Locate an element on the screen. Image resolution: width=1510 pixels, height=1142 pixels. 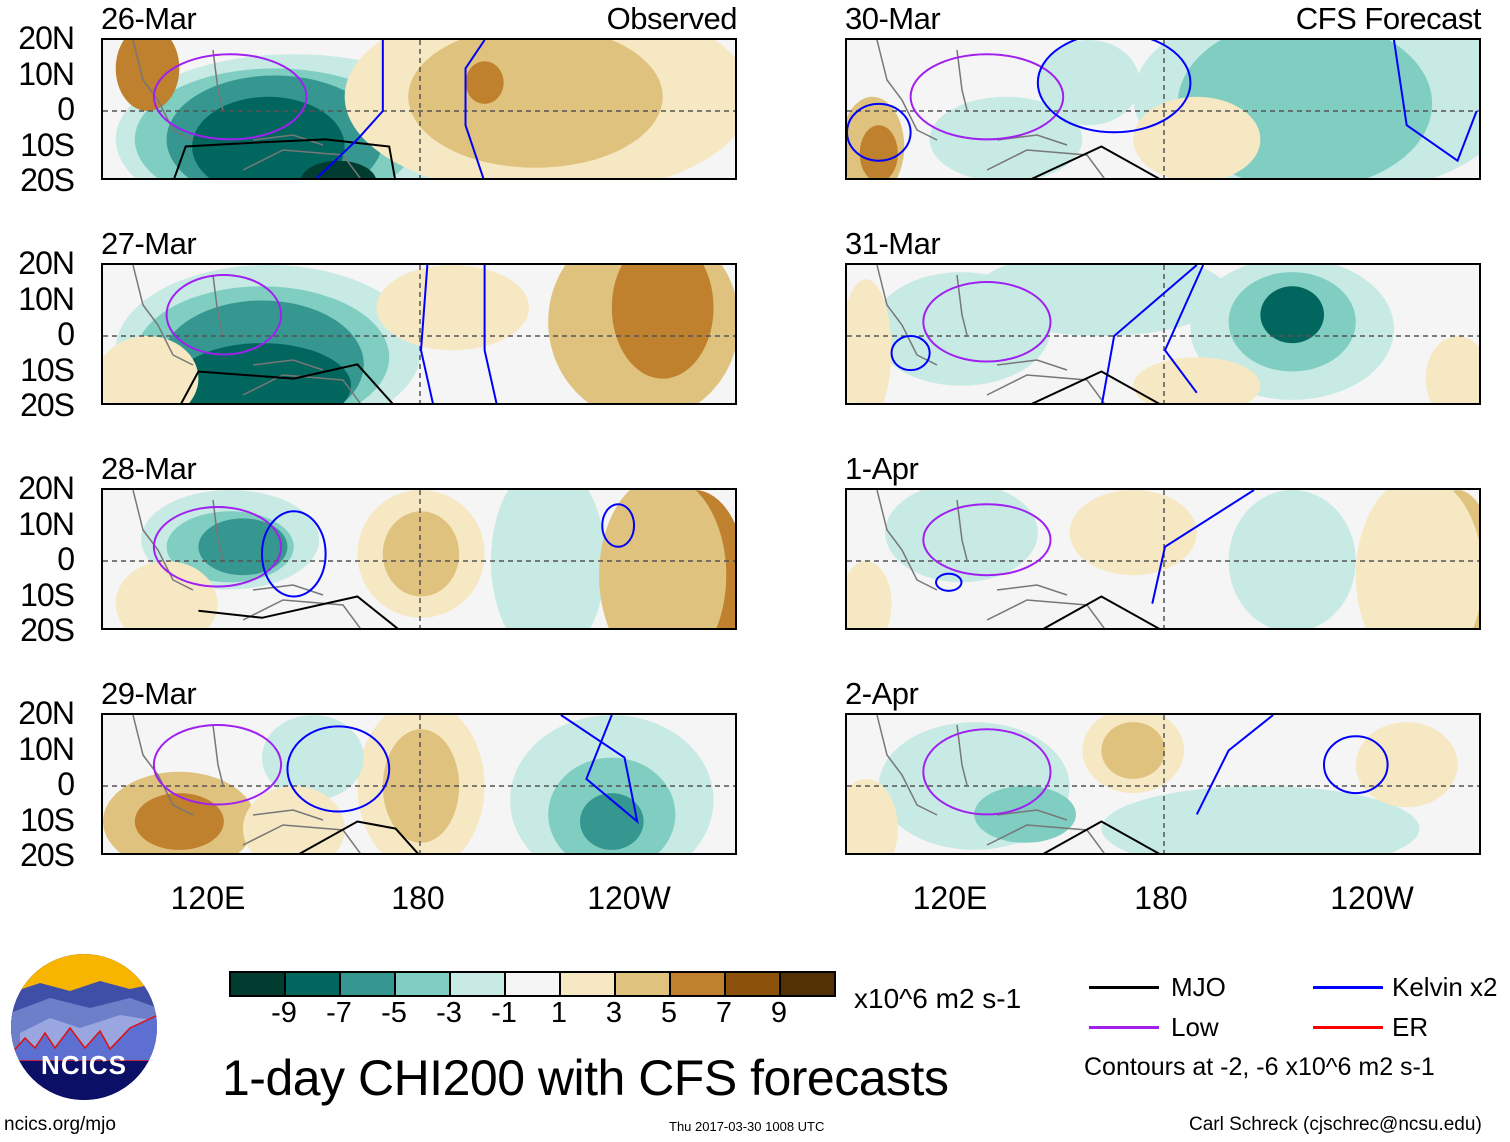
logo-text: NCICS is located at coordinates (84, 1065).